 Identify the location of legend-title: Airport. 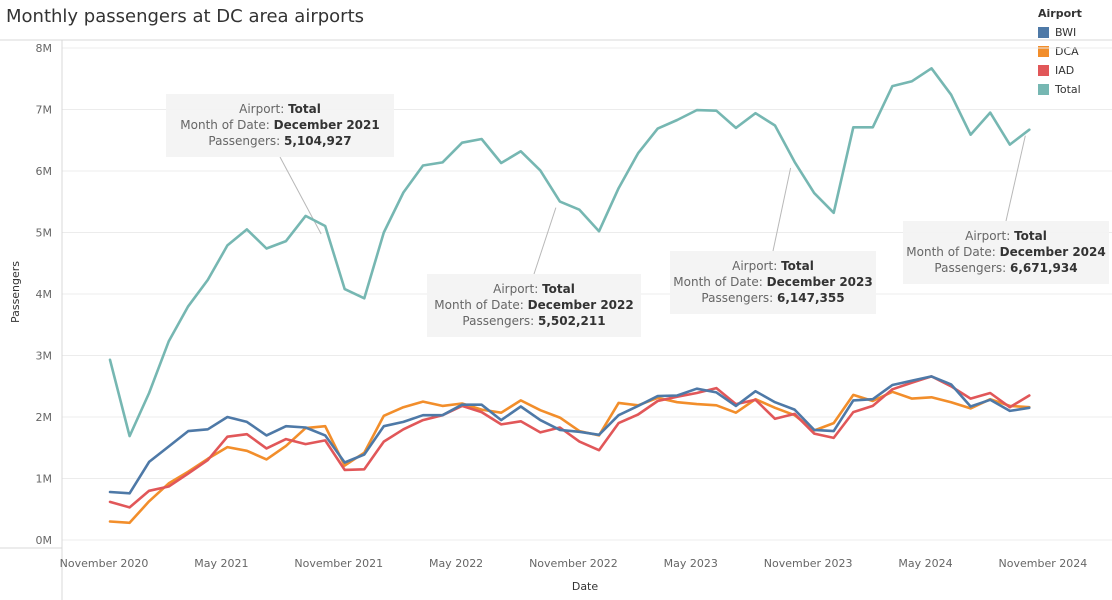
(1060, 13).